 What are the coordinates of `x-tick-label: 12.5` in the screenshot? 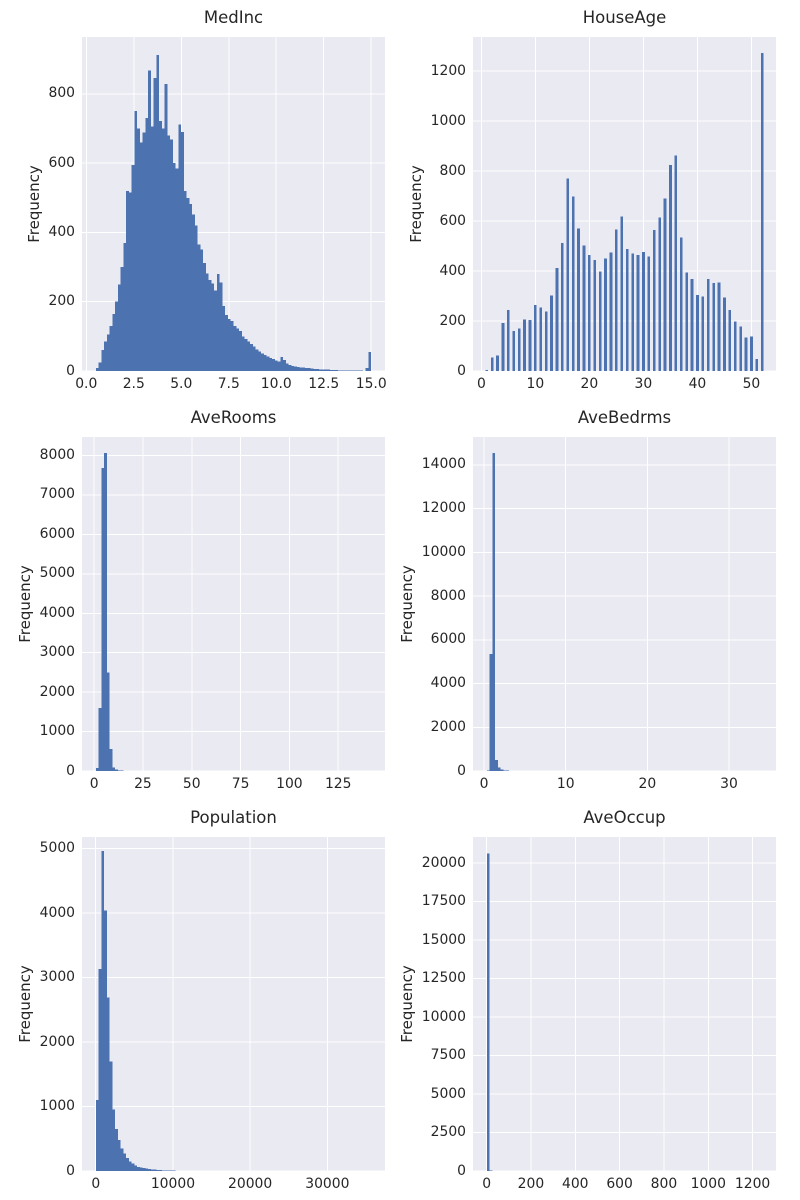 It's located at (324, 384).